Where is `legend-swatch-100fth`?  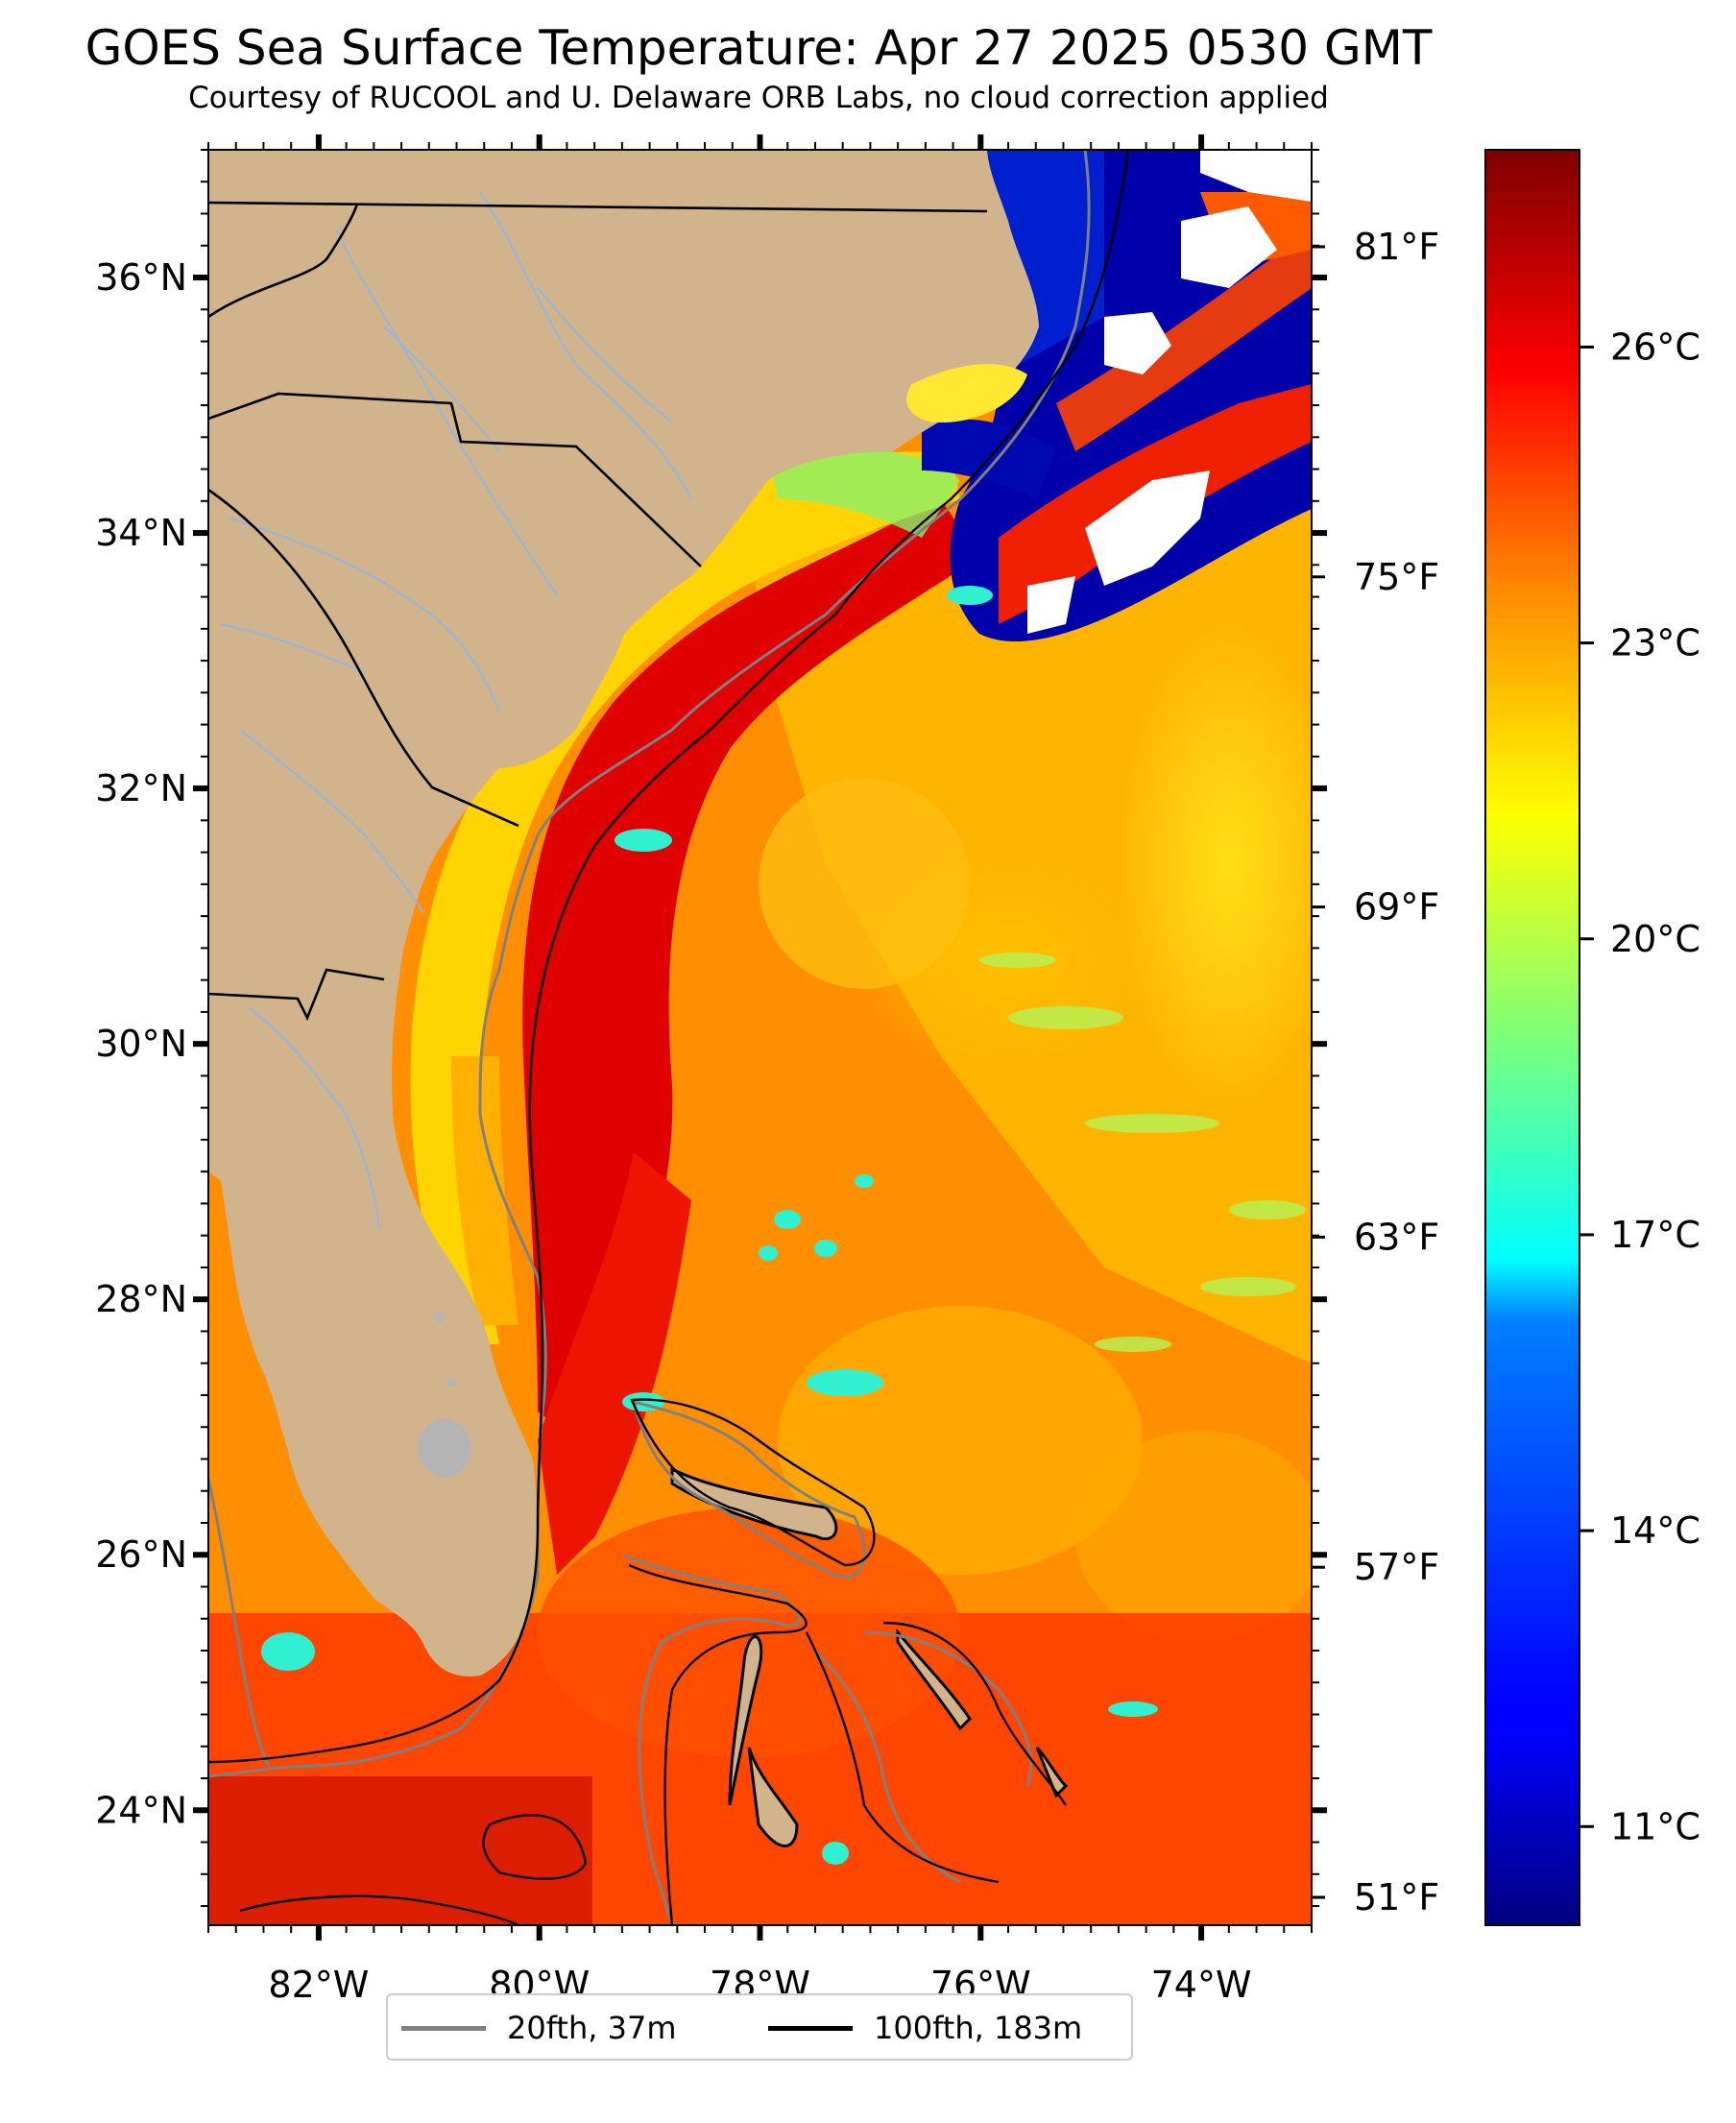
legend-swatch-100fth is located at coordinates (810, 2028).